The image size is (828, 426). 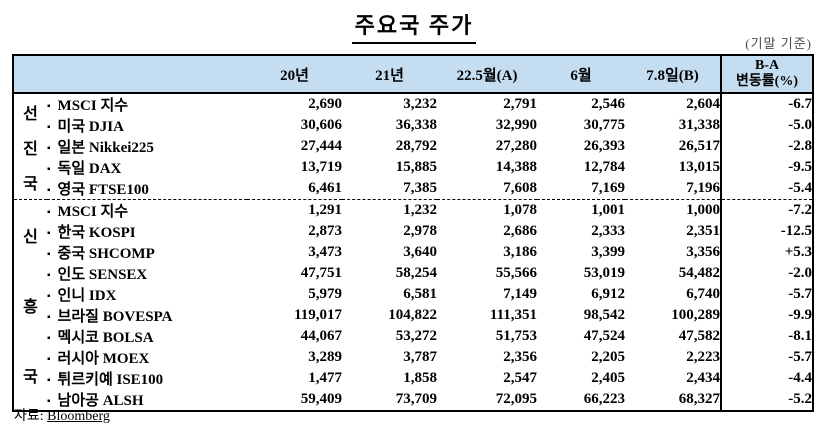 I want to click on value-cell: 6,912, so click(x=608, y=294).